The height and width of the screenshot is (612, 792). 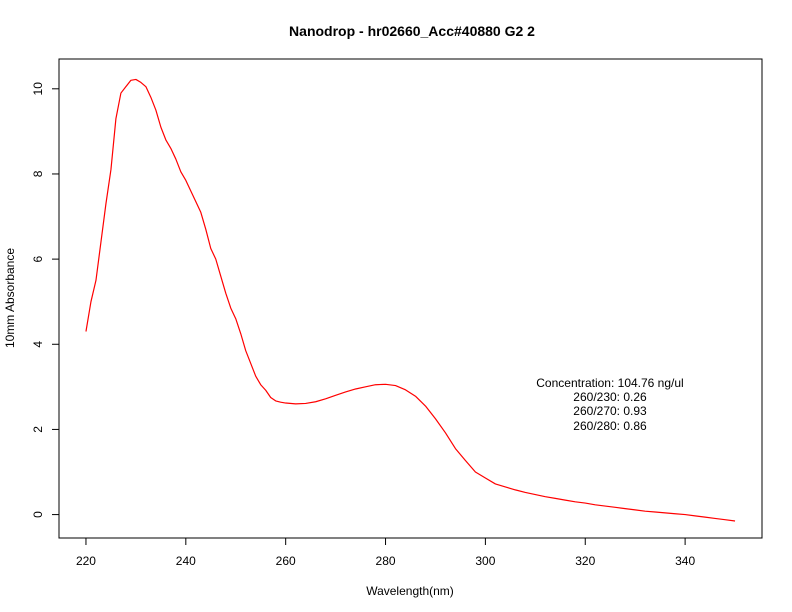 I want to click on y-tick-label: 2, so click(x=38, y=429).